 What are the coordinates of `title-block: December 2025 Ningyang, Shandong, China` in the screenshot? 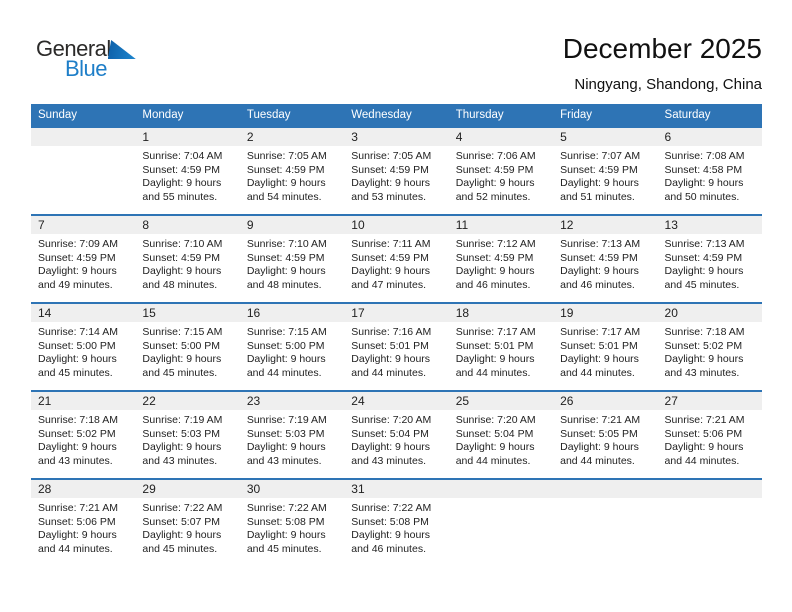 It's located at (662, 63).